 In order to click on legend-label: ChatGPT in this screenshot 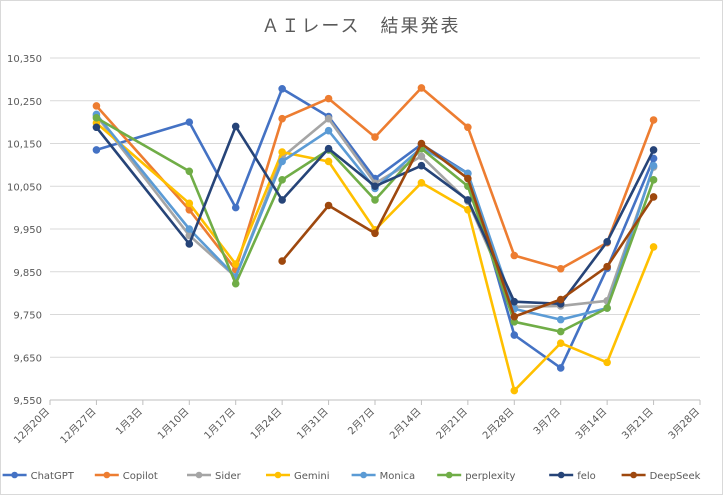, I will do `click(53, 476)`.